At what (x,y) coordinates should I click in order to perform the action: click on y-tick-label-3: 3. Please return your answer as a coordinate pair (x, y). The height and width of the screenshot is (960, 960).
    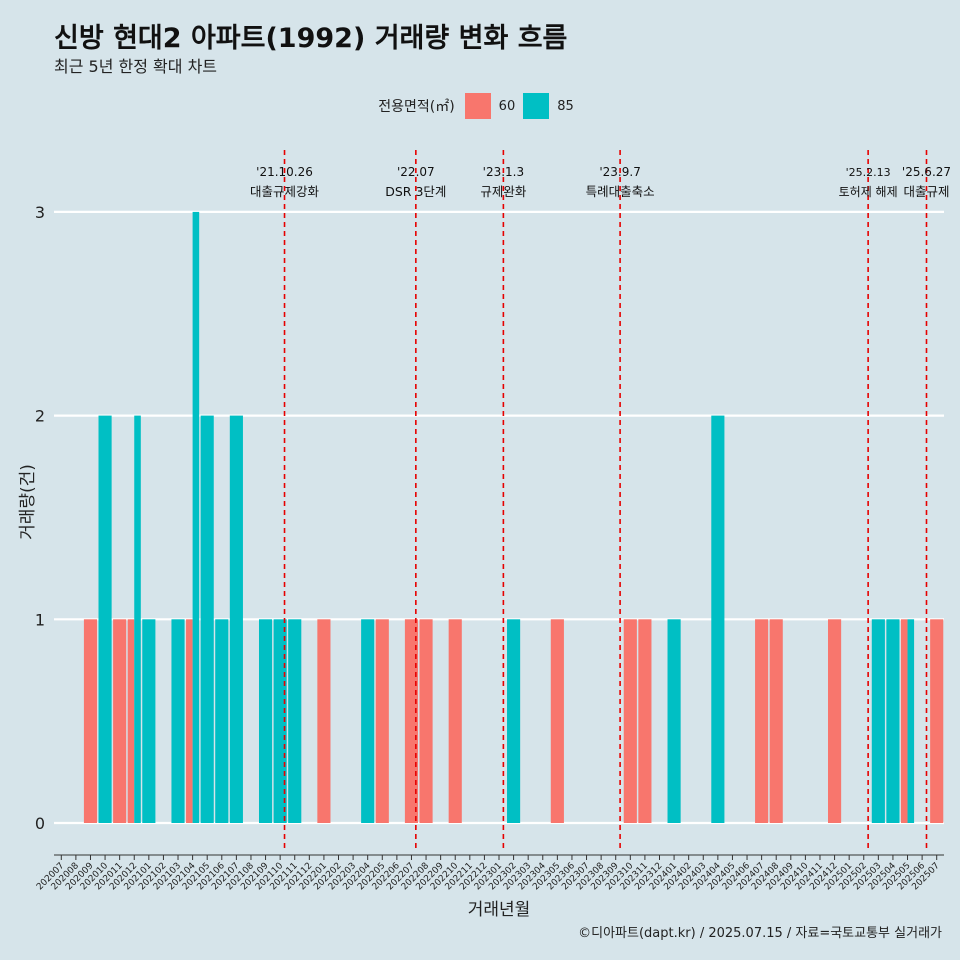
    Looking at the image, I should click on (40, 212).